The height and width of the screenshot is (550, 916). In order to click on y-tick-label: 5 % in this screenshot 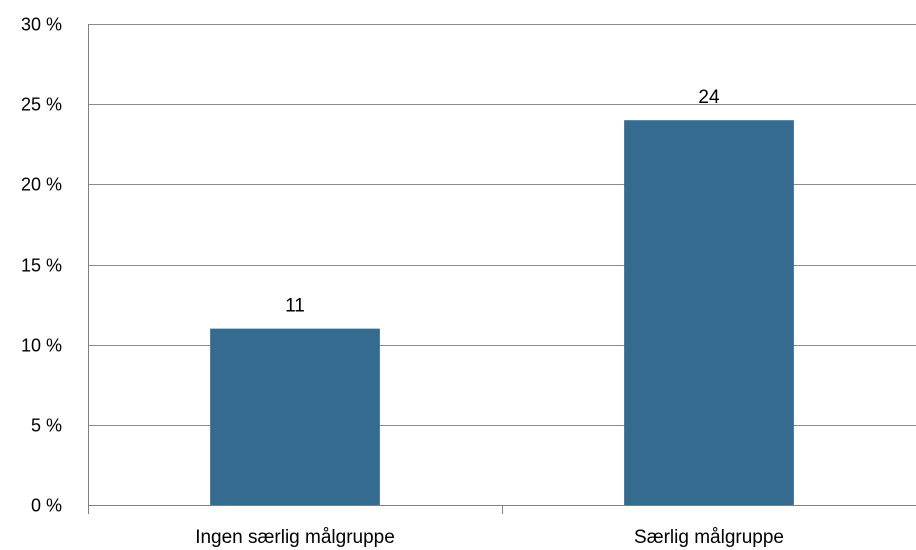, I will do `click(46, 426)`.